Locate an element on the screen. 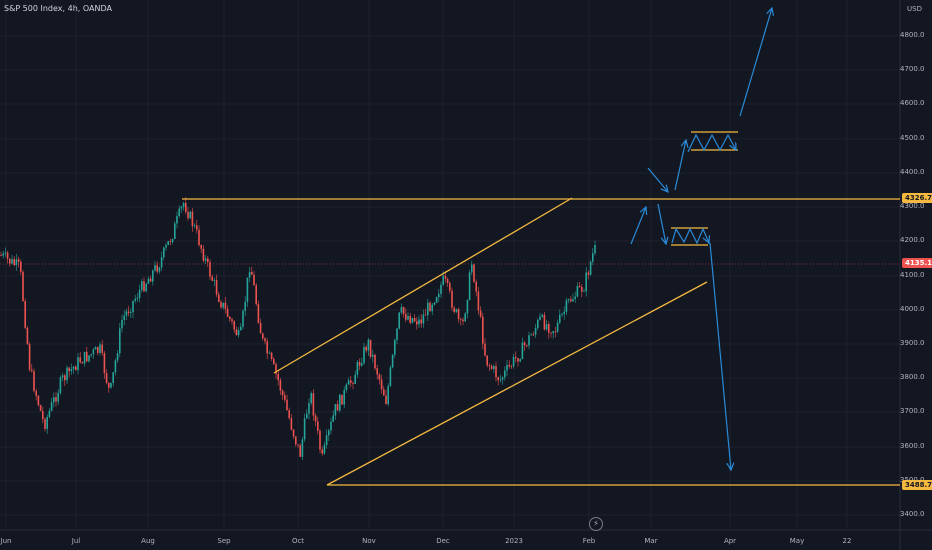 The width and height of the screenshot is (932, 550). lightning-icon: ⚡ is located at coordinates (596, 524).